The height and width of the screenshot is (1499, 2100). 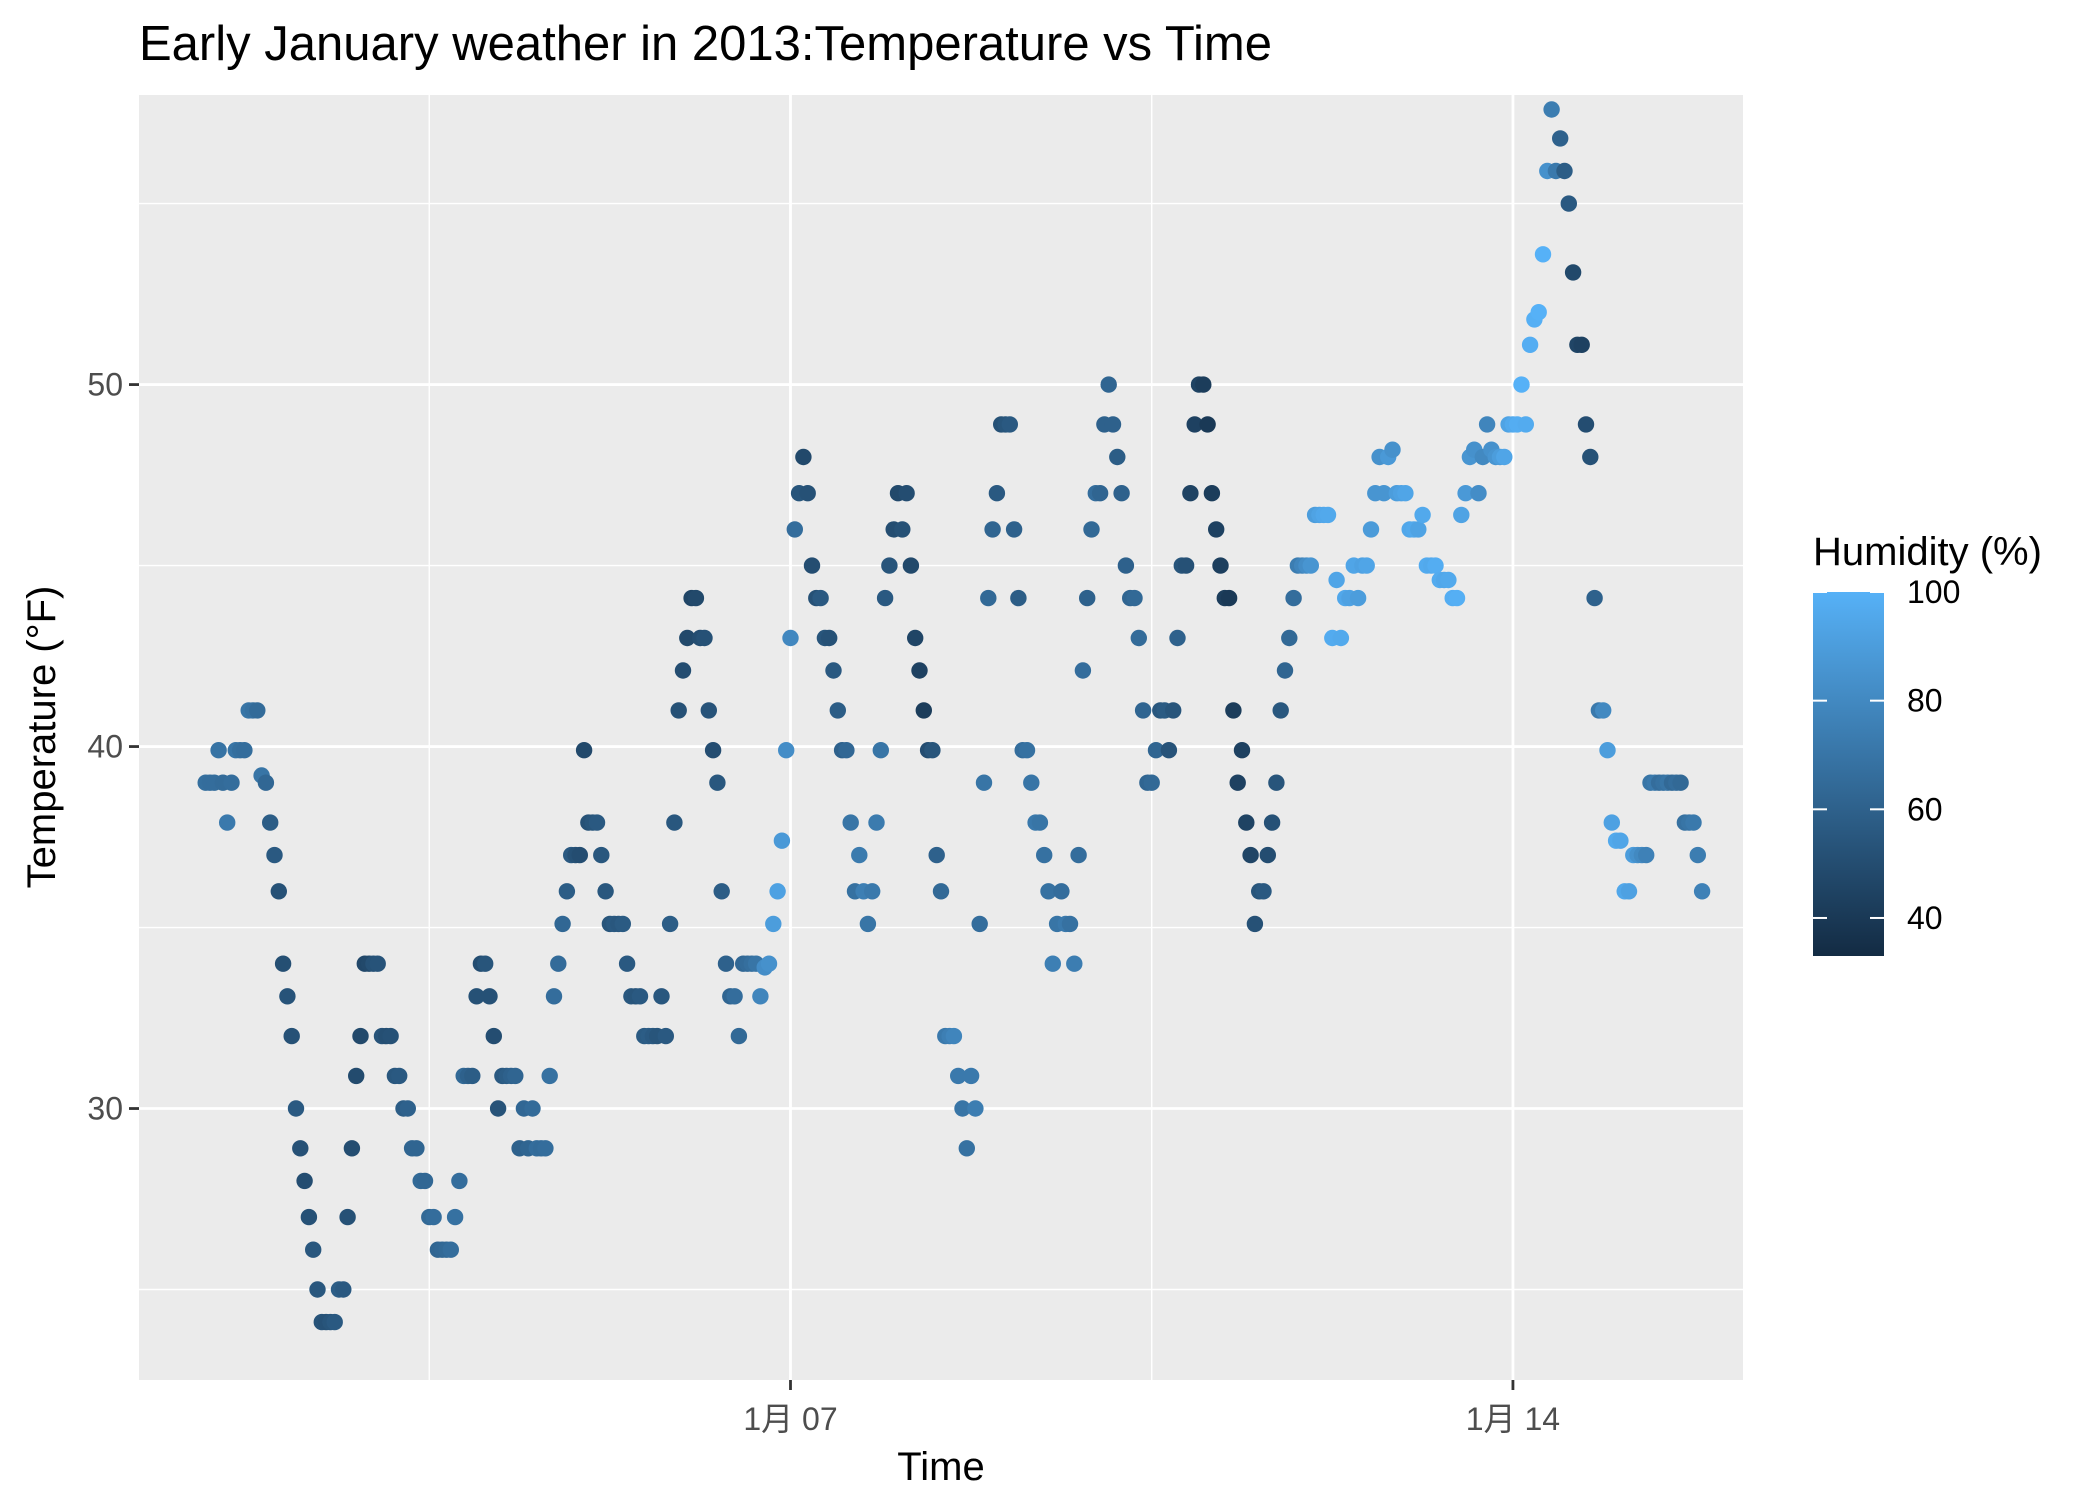 I want to click on x-tick-label: 1月 07, so click(x=790, y=1419).